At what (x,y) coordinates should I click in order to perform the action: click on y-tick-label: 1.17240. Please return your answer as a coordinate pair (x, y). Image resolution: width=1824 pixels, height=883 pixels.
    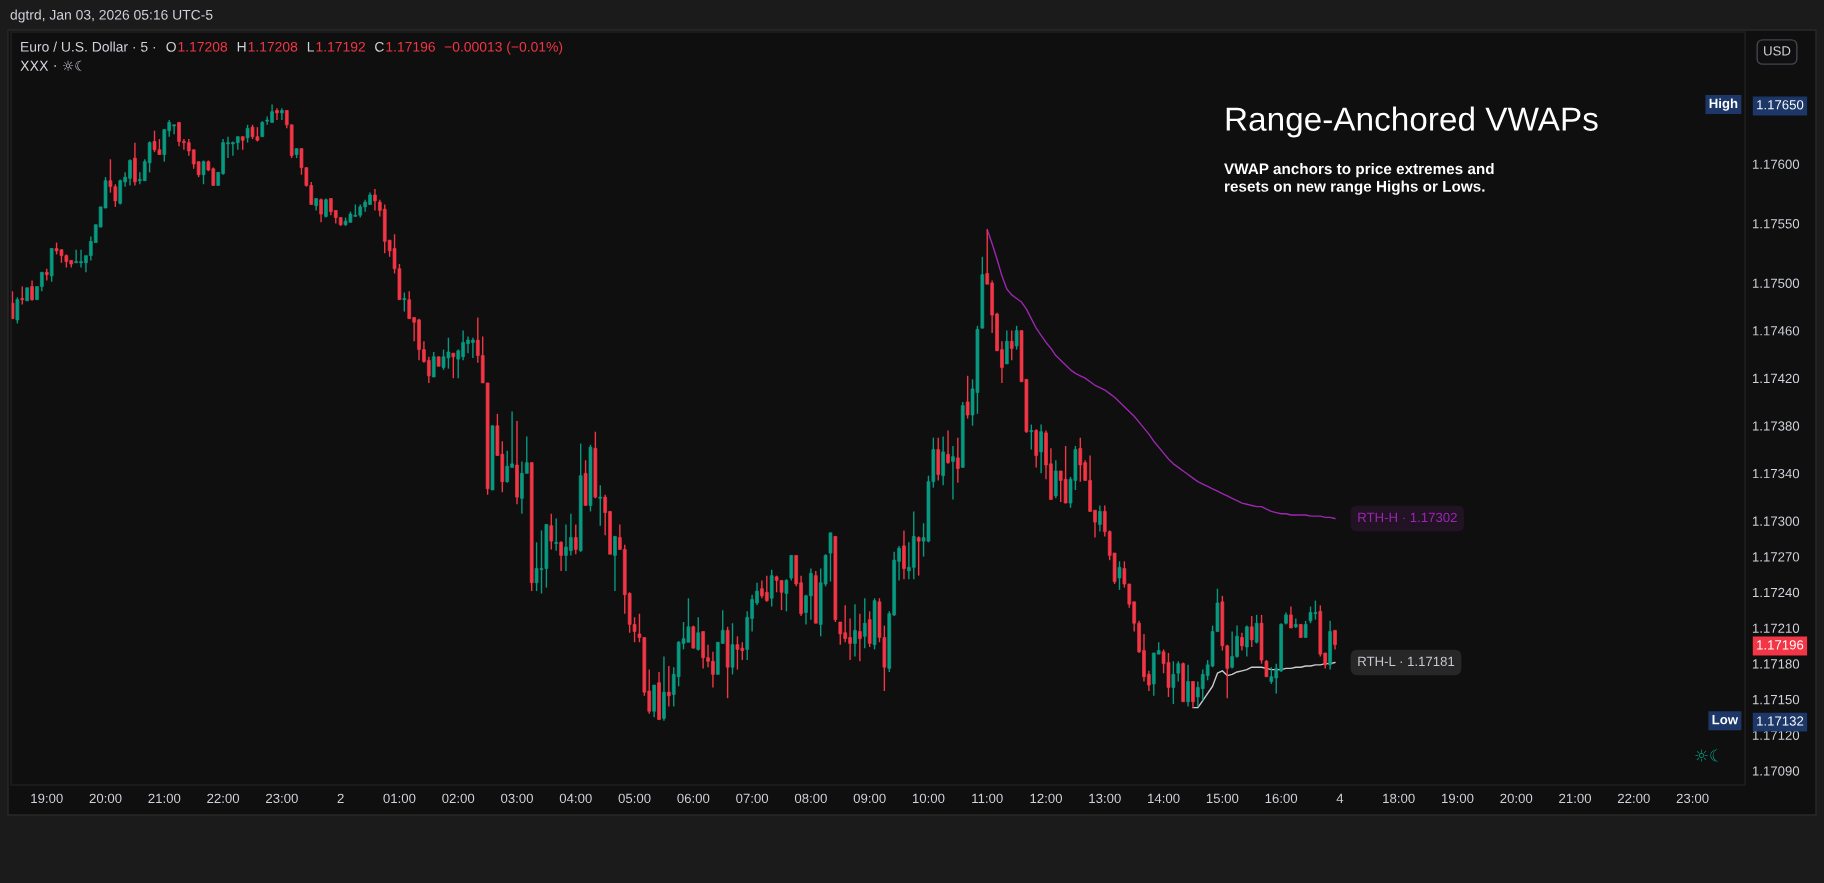
    Looking at the image, I should click on (1776, 592).